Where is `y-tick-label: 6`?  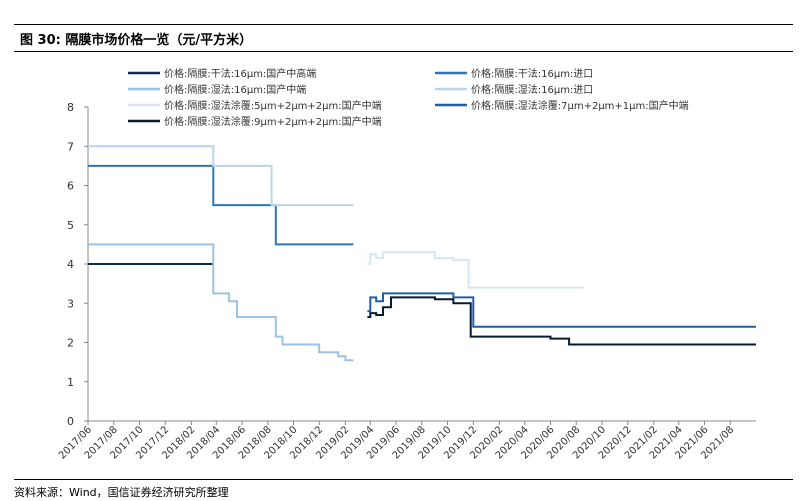
y-tick-label: 6 is located at coordinates (70, 186).